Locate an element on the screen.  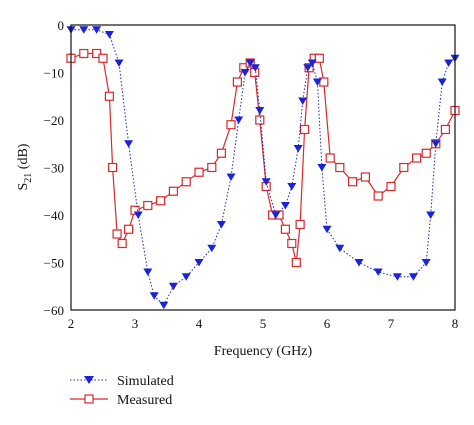
y-axis-label-unit: (dB) is located at coordinates (23, 158).